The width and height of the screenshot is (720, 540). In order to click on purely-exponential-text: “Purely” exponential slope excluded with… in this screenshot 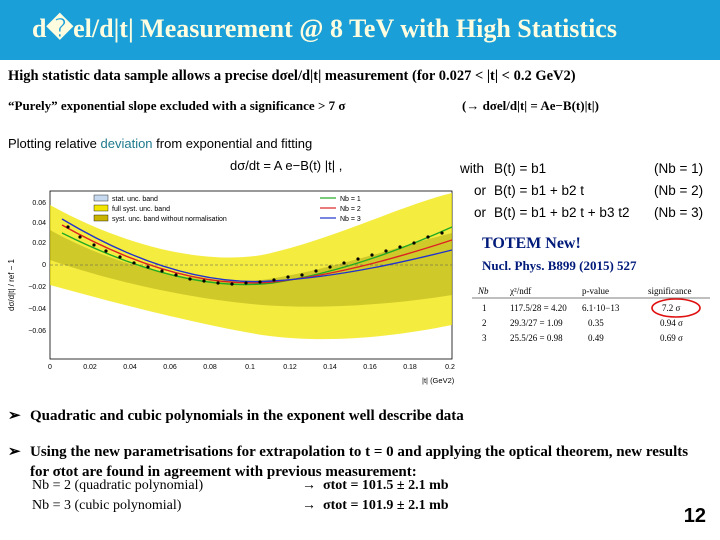, I will do `click(177, 105)`.